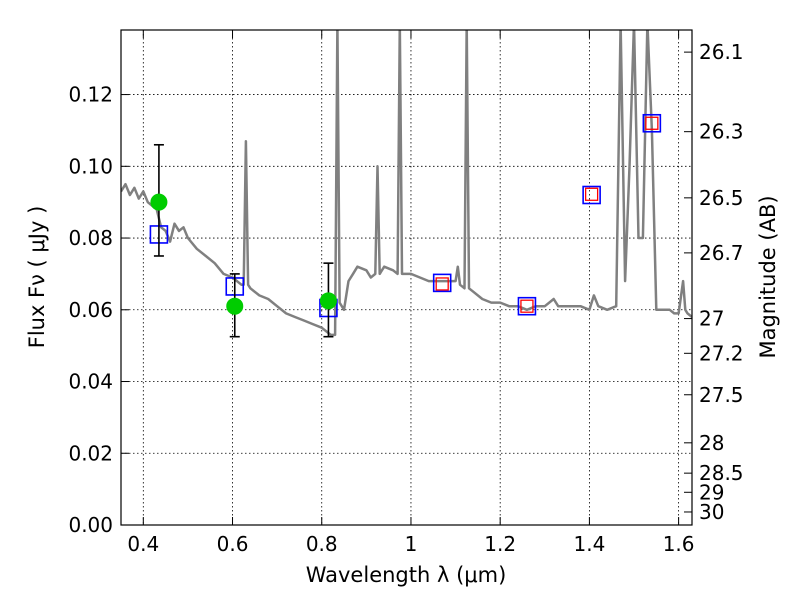 This screenshot has height=600, width=800. Describe the element at coordinates (143, 544) in the screenshot. I see `x-tick-label: 0.4` at that location.